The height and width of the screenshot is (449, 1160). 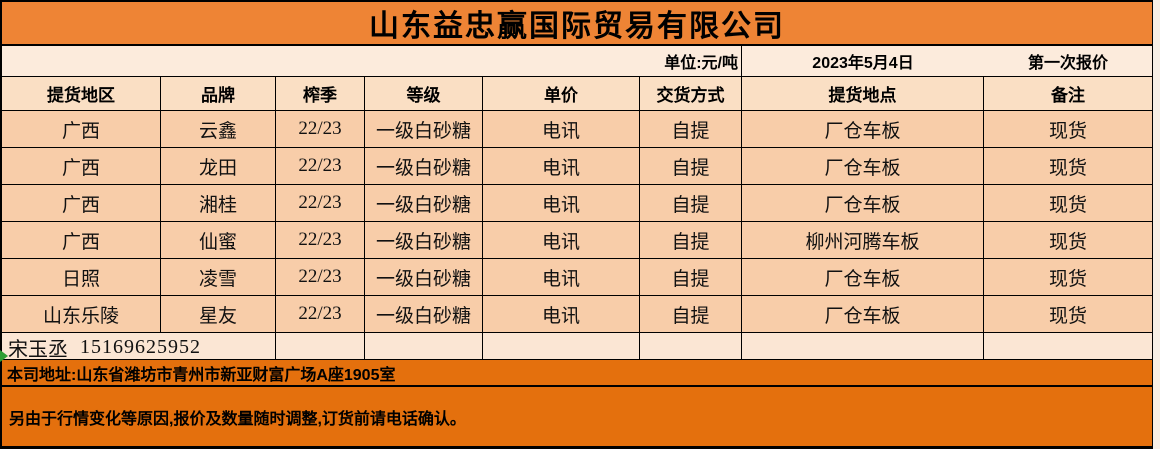 I want to click on company-address-bar: 本司地址:山东省潍坊市青州市新亚财富广场A座1905室, so click(x=577, y=373).